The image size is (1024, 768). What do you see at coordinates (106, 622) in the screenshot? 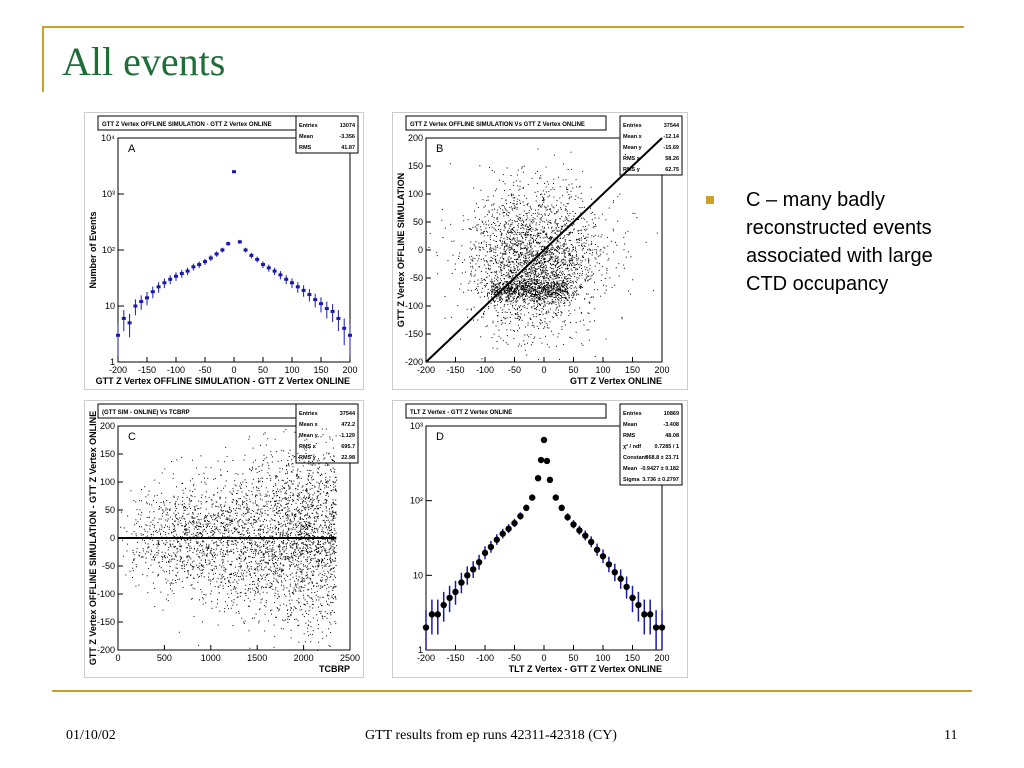
I see `y-tick-label: -150` at bounding box center [106, 622].